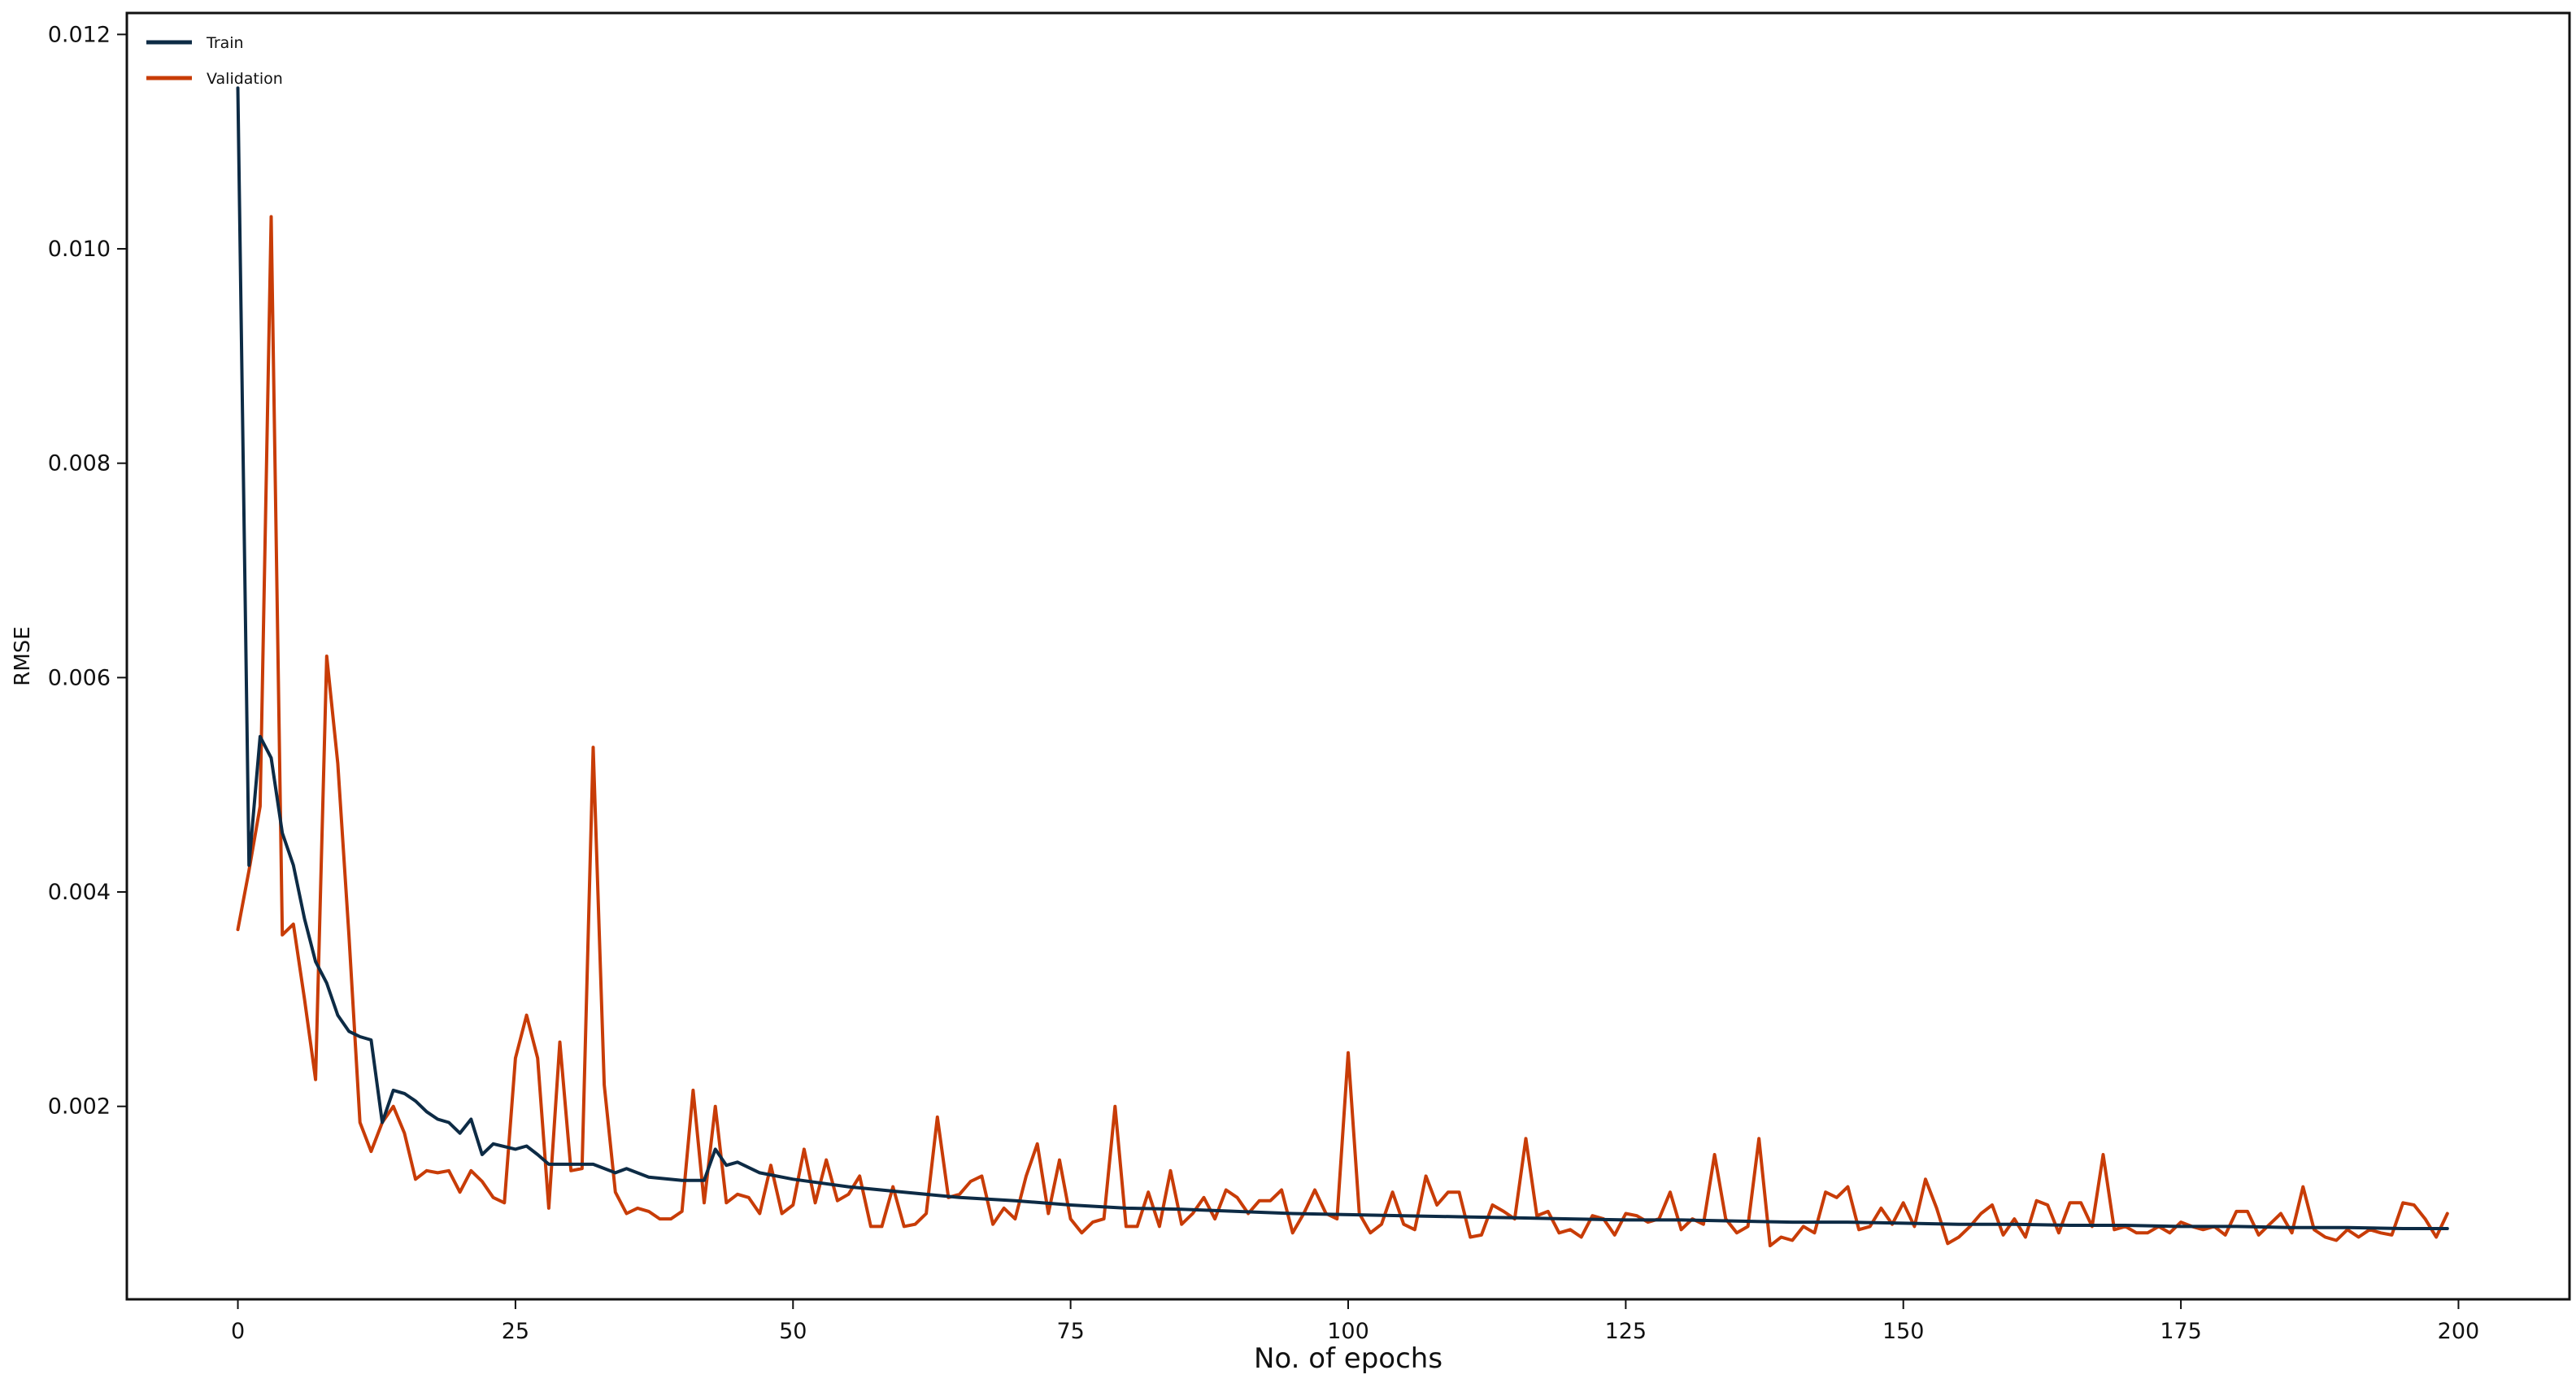  Describe the element at coordinates (516, 1331) in the screenshot. I see `x-tick-label: 25` at that location.